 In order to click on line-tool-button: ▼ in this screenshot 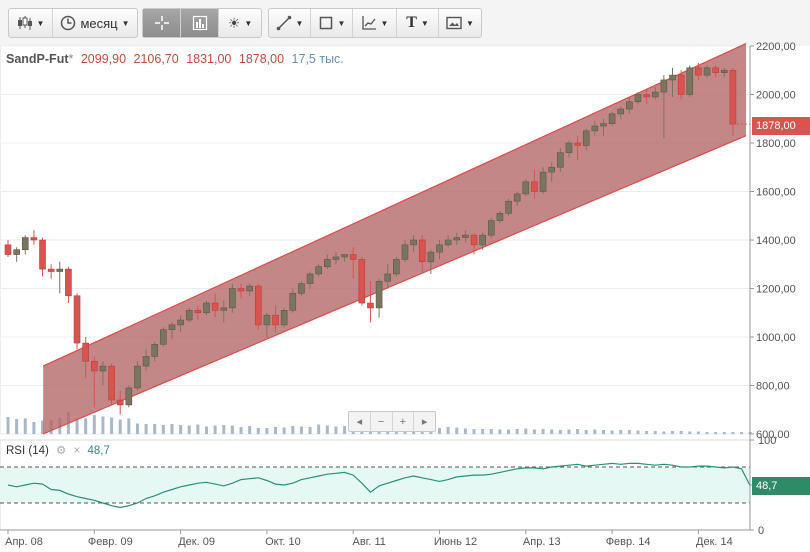, I will do `click(290, 23)`.